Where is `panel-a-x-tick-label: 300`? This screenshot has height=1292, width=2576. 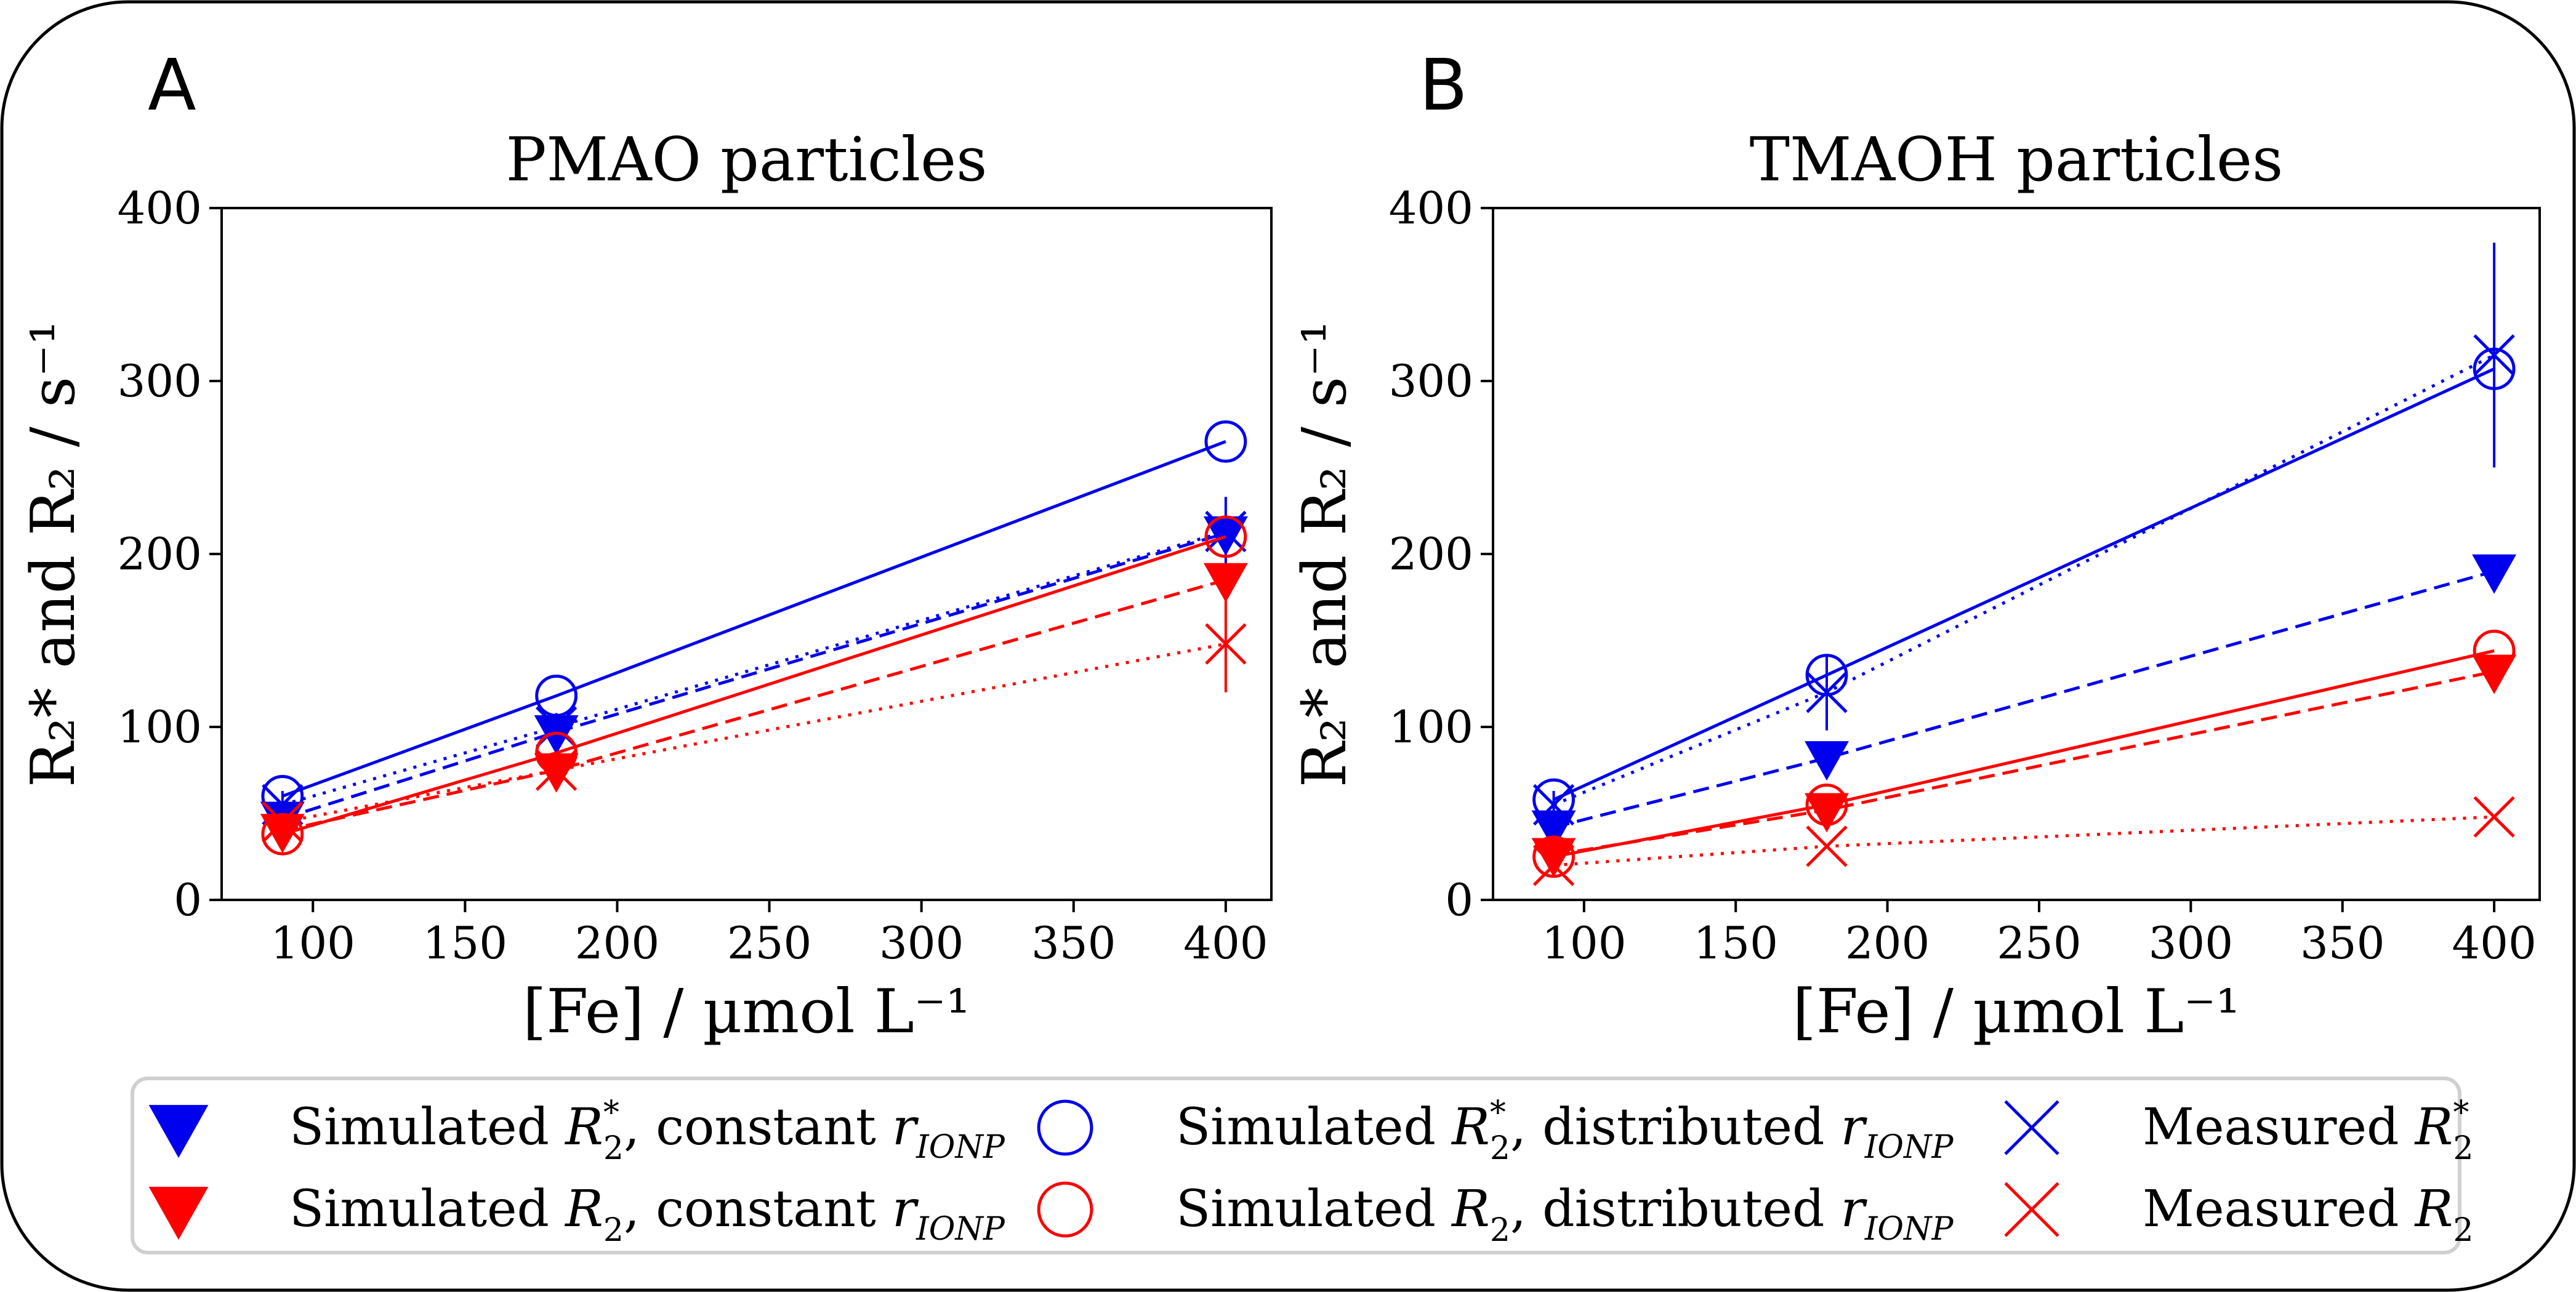
panel-a-x-tick-label: 300 is located at coordinates (921, 943).